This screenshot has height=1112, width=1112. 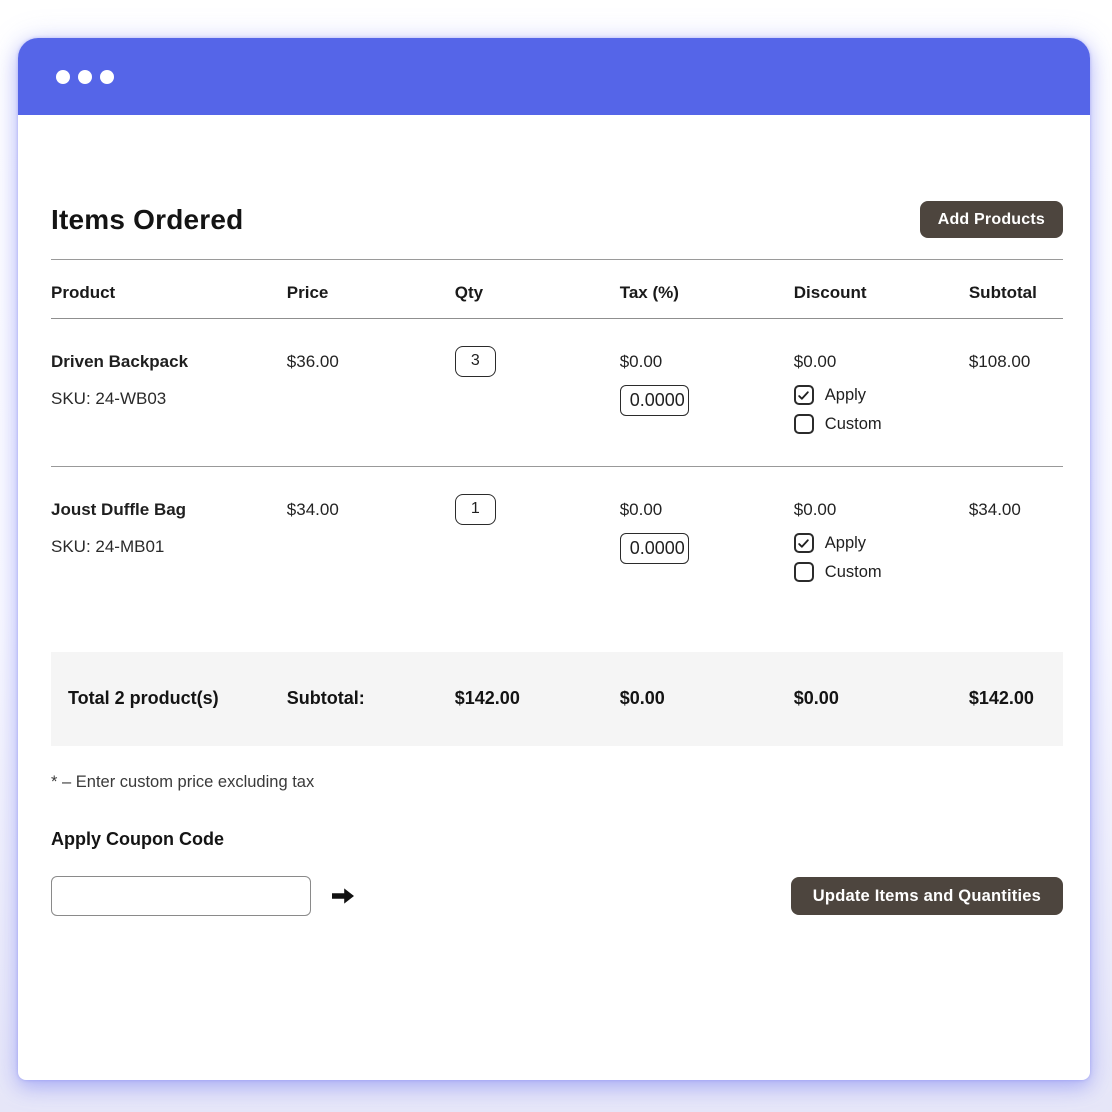 I want to click on row-subtotal: $34.00, so click(x=994, y=509).